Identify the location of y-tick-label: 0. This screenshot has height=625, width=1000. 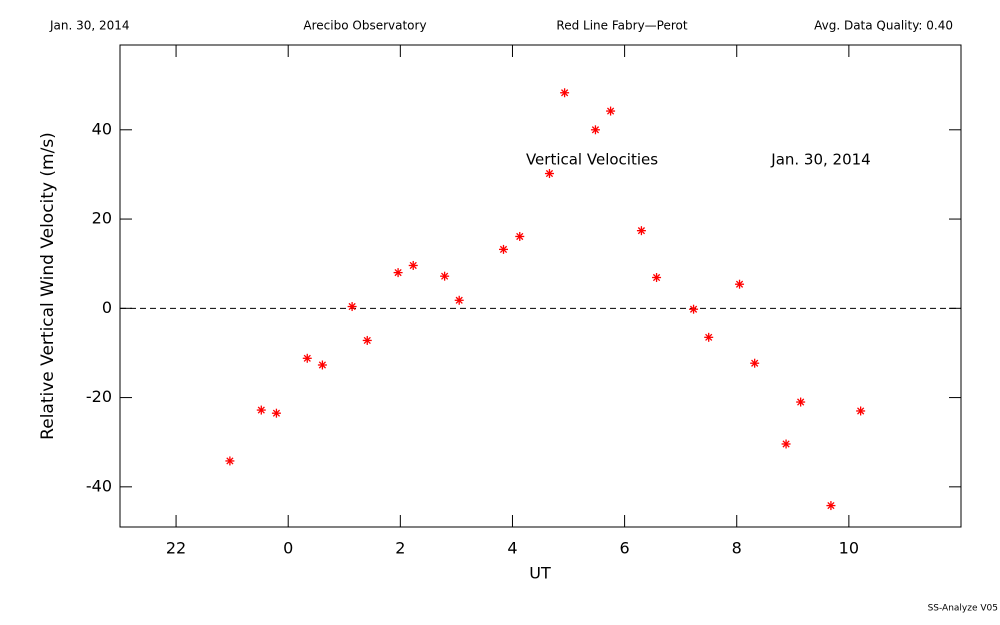
(107, 307).